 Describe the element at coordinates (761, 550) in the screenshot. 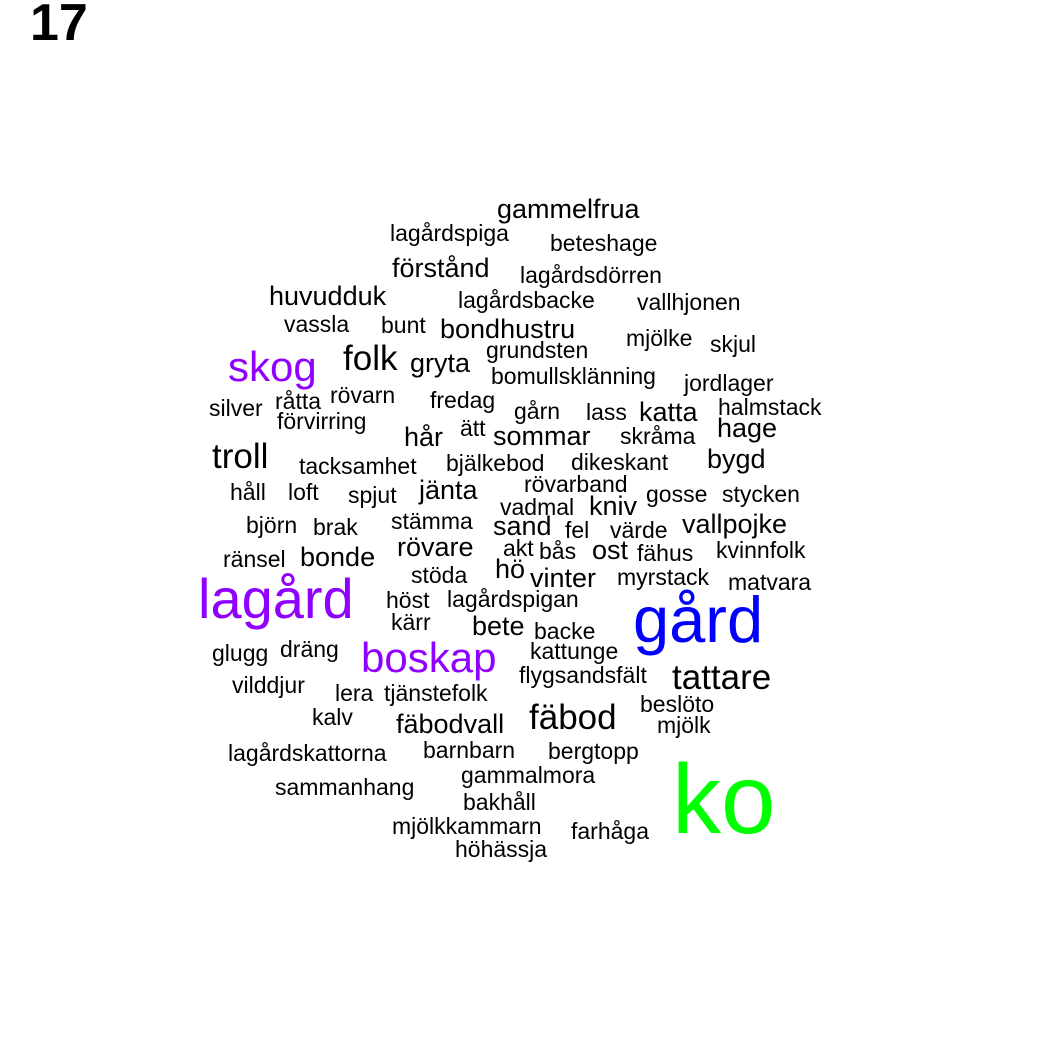

I see `cloud-word: kvinnfolk` at that location.